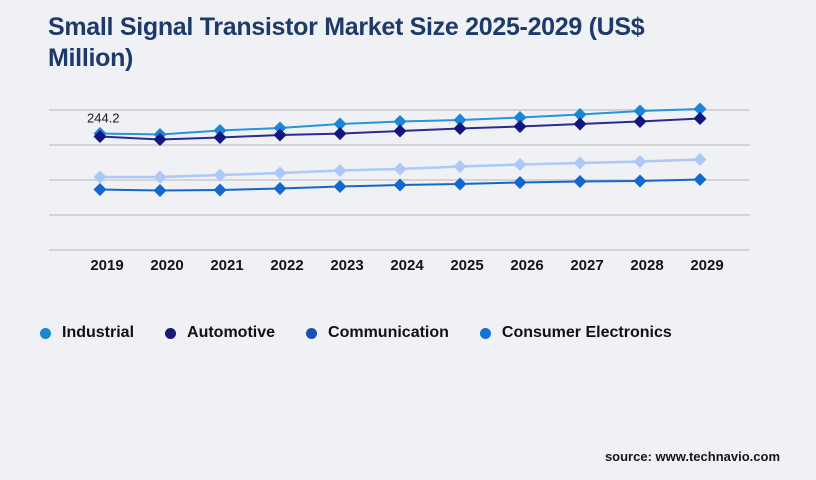 The width and height of the screenshot is (816, 480). I want to click on source-credit: source: www.technavio.com, so click(692, 456).